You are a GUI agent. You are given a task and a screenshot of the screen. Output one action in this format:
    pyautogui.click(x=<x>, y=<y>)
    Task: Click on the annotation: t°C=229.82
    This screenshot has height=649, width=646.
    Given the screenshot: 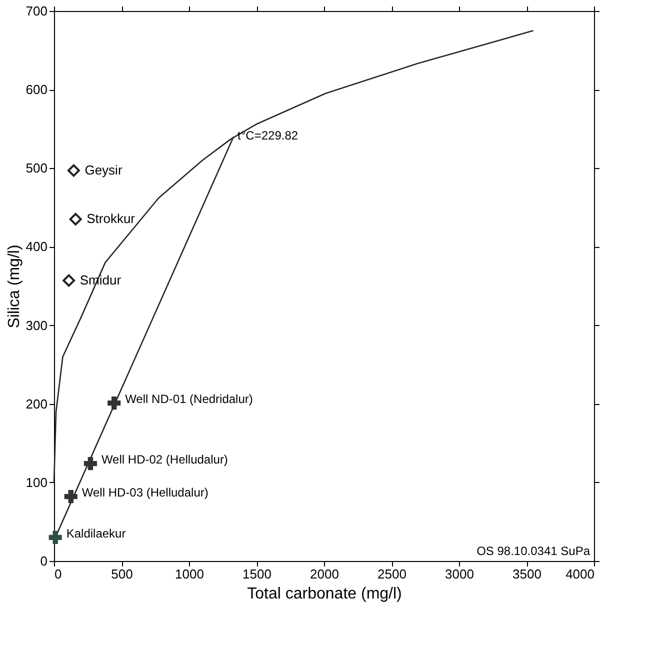 What is the action you would take?
    pyautogui.click(x=268, y=135)
    